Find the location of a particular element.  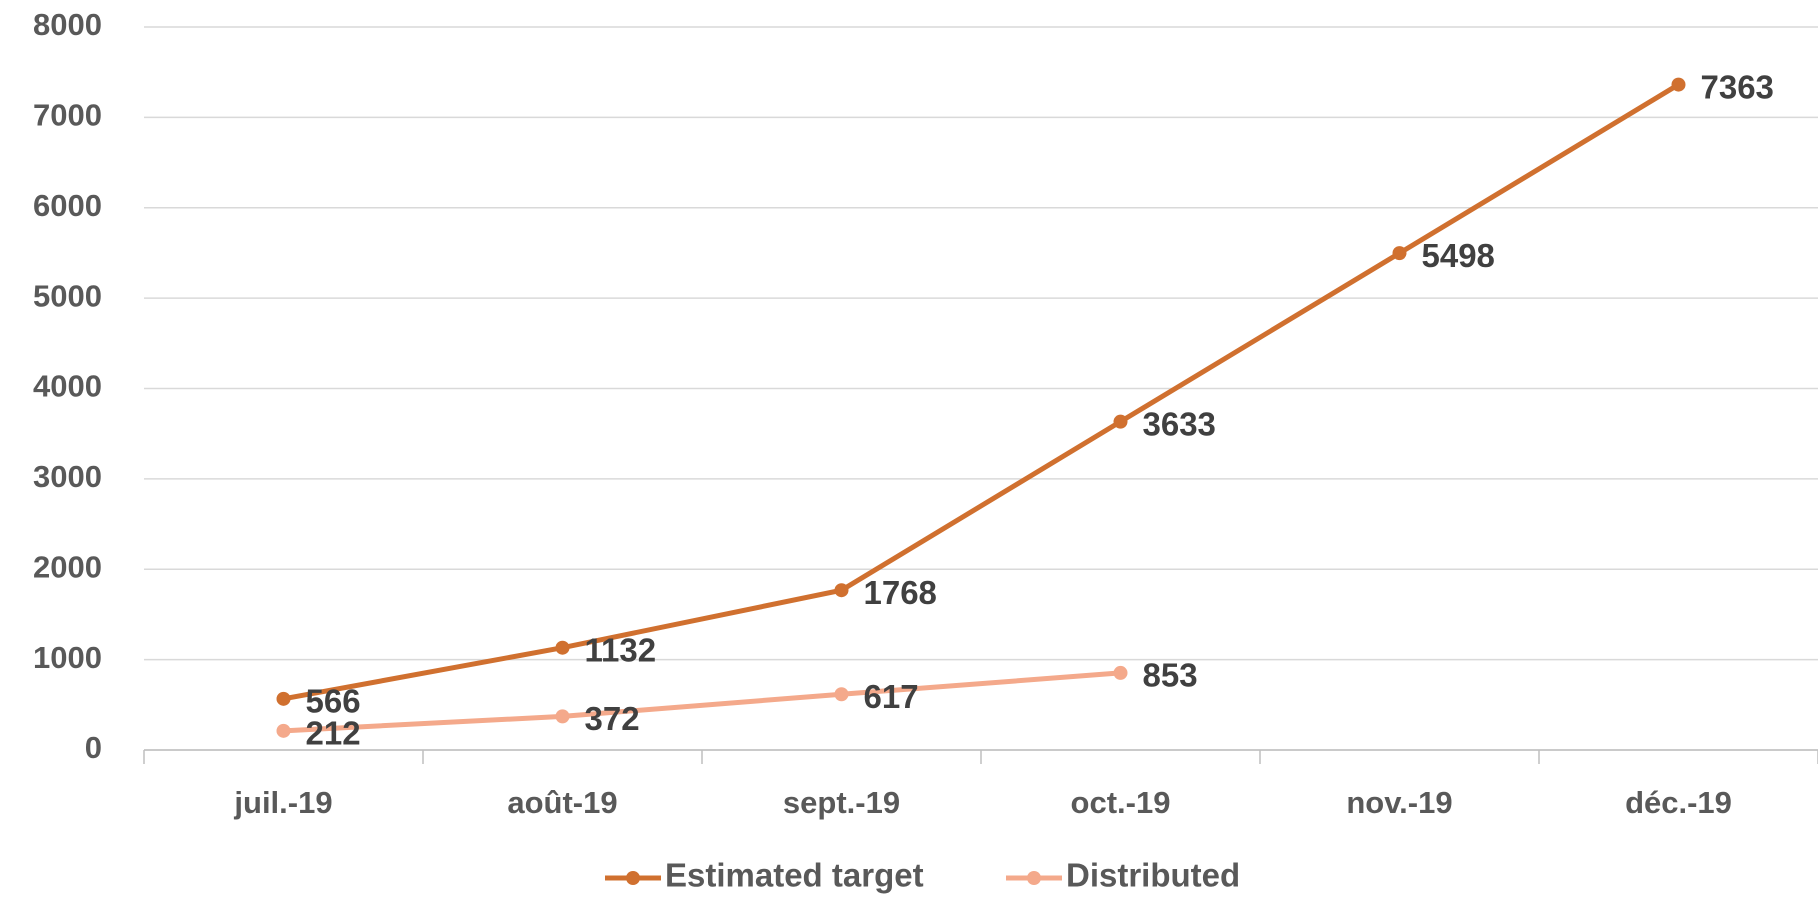

data-label: 3633 is located at coordinates (1179, 423).